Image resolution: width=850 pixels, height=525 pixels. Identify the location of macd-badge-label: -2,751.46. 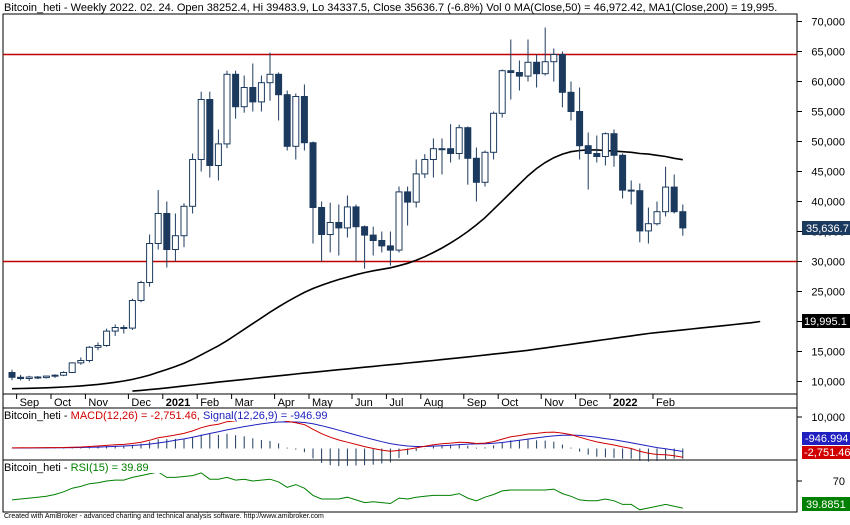
(827, 453).